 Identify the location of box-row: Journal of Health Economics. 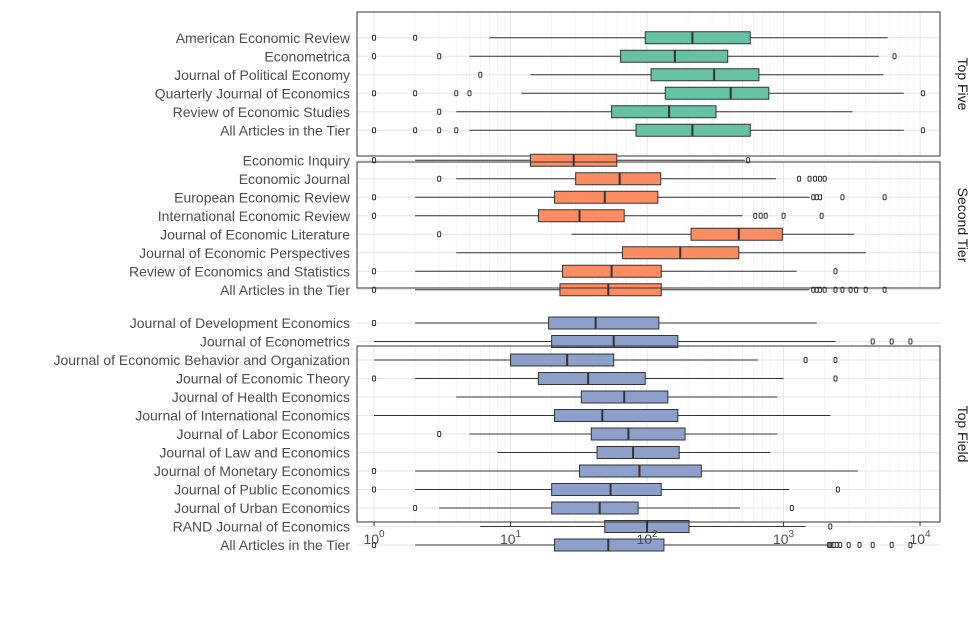
(556, 397).